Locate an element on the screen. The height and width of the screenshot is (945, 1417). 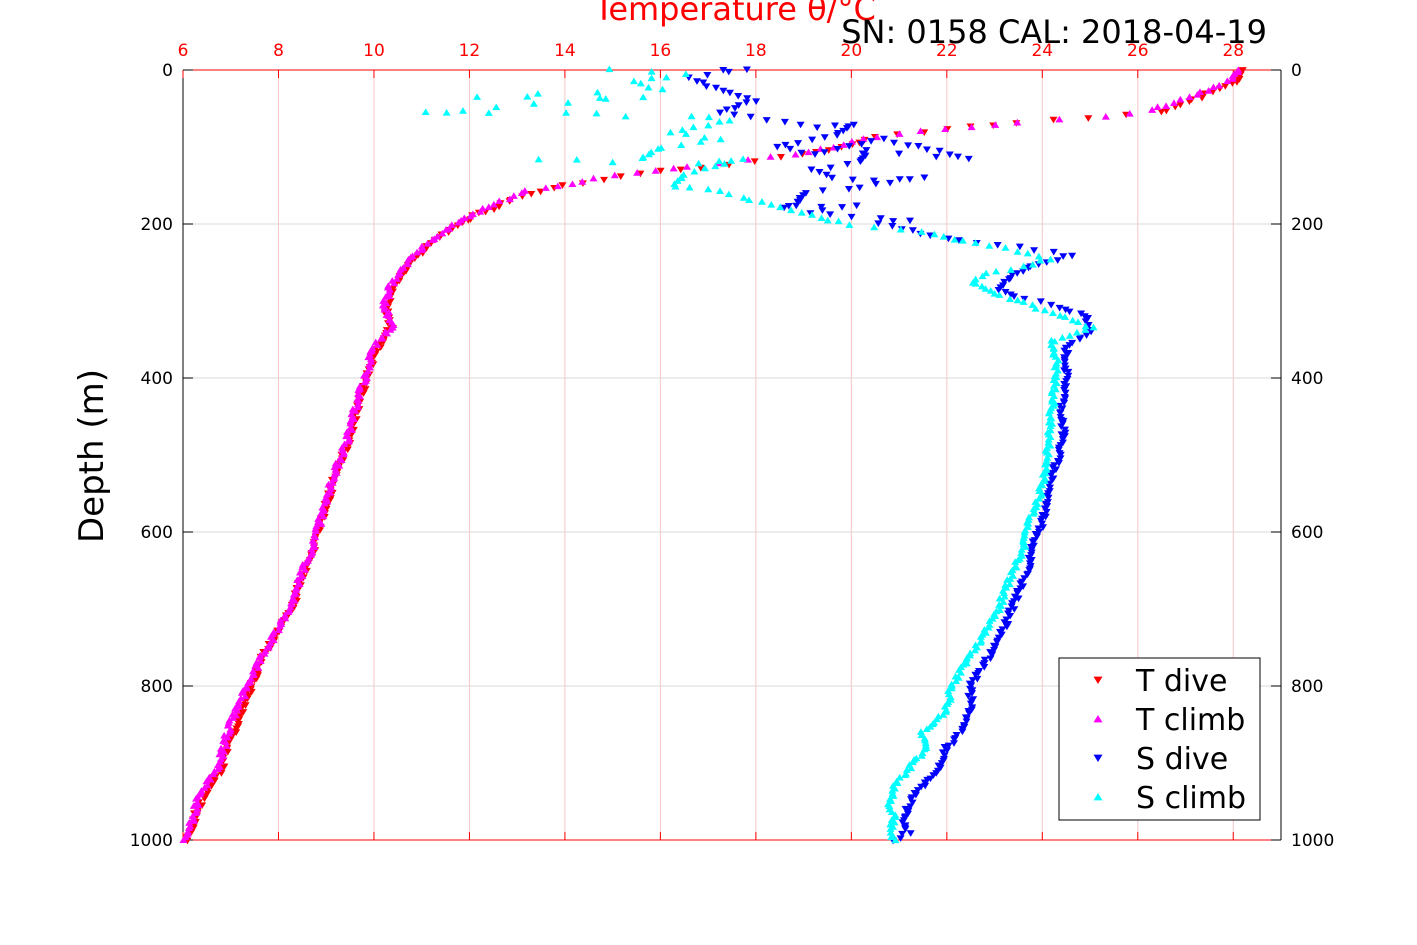
x-tick-label: 16 is located at coordinates (661, 51).